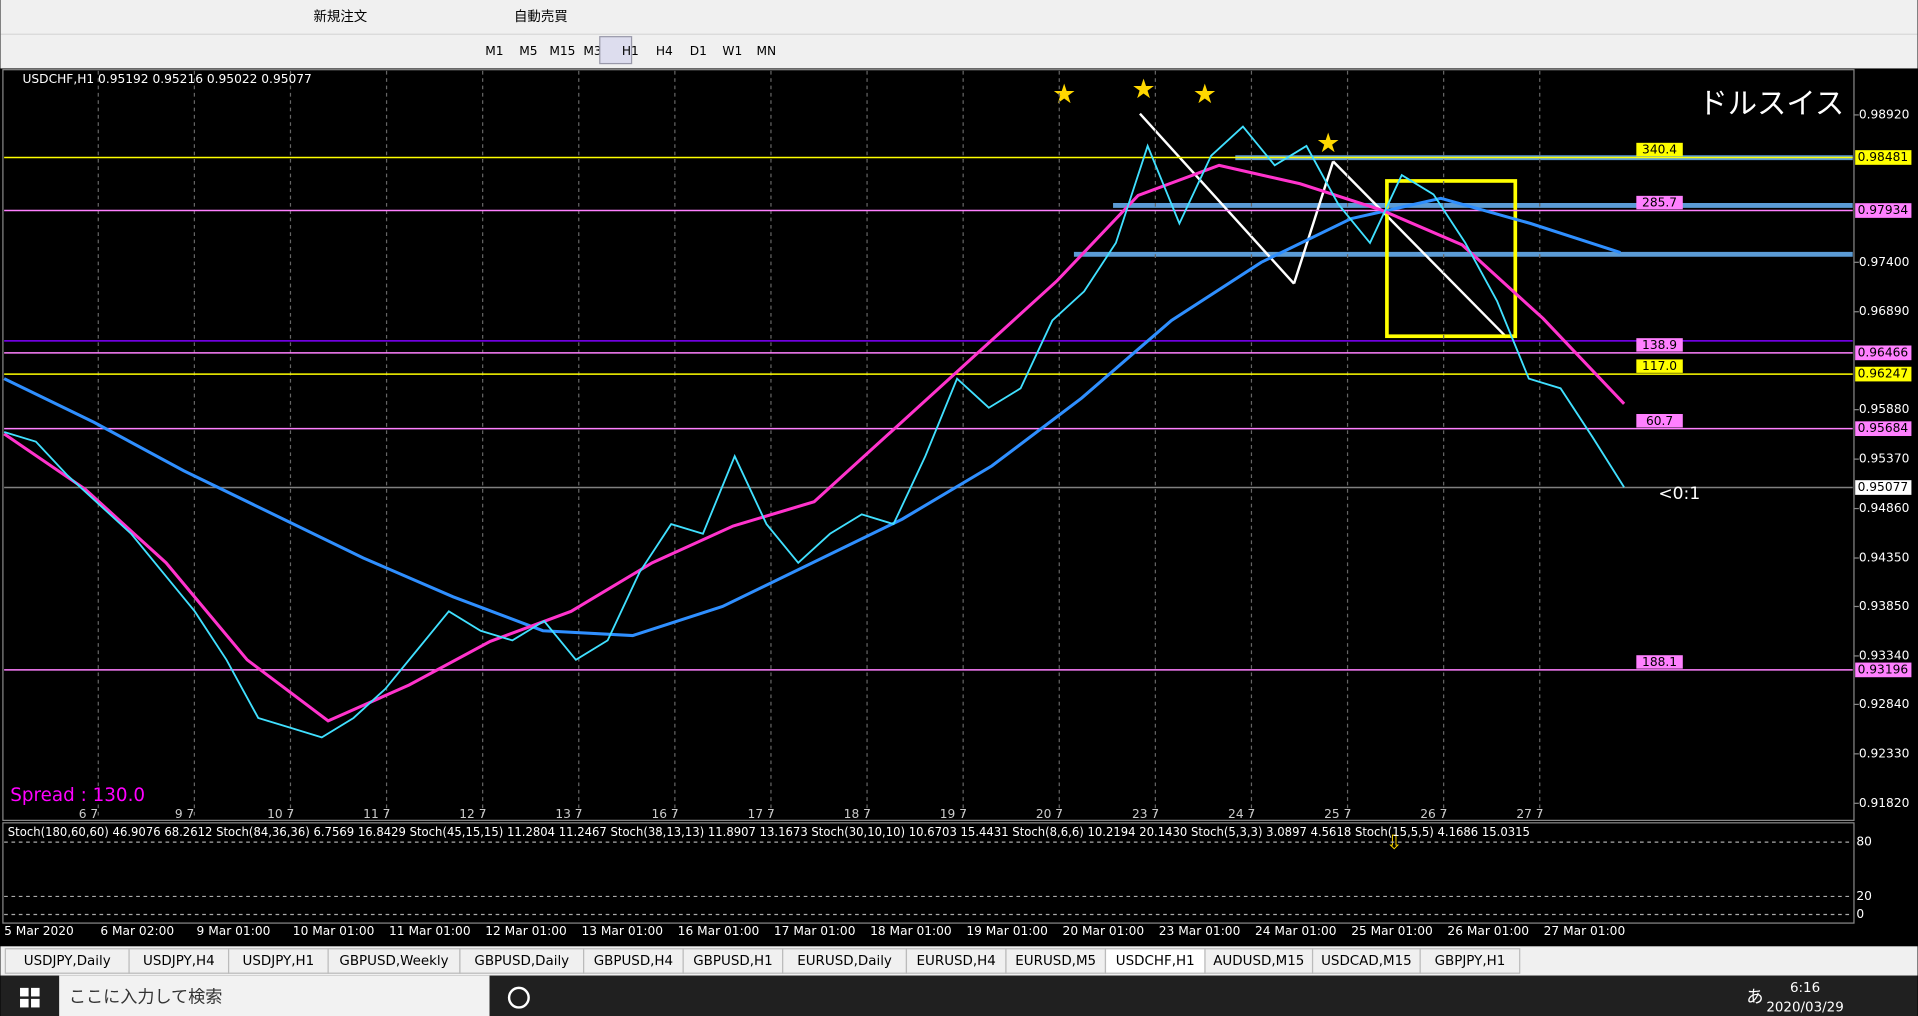 Image resolution: width=1918 pixels, height=1016 pixels. I want to click on level-tag: 188.1, so click(1659, 662).